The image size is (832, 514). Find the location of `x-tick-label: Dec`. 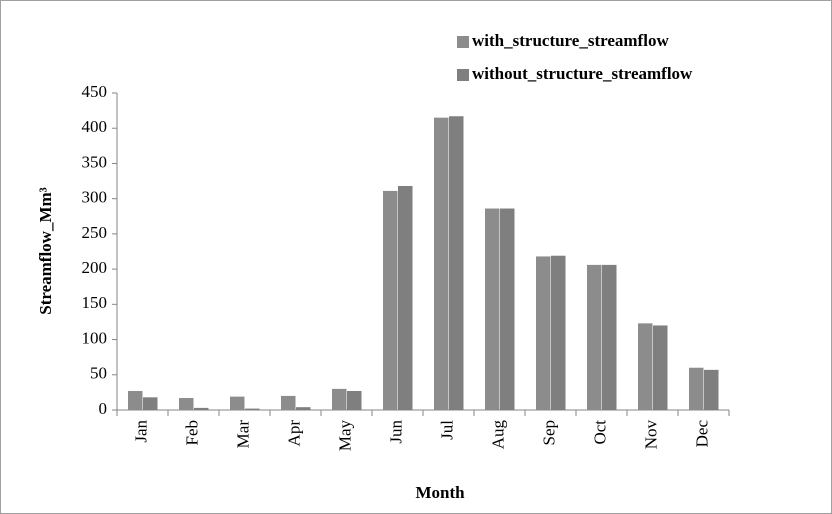

x-tick-label: Dec is located at coordinates (701, 434).